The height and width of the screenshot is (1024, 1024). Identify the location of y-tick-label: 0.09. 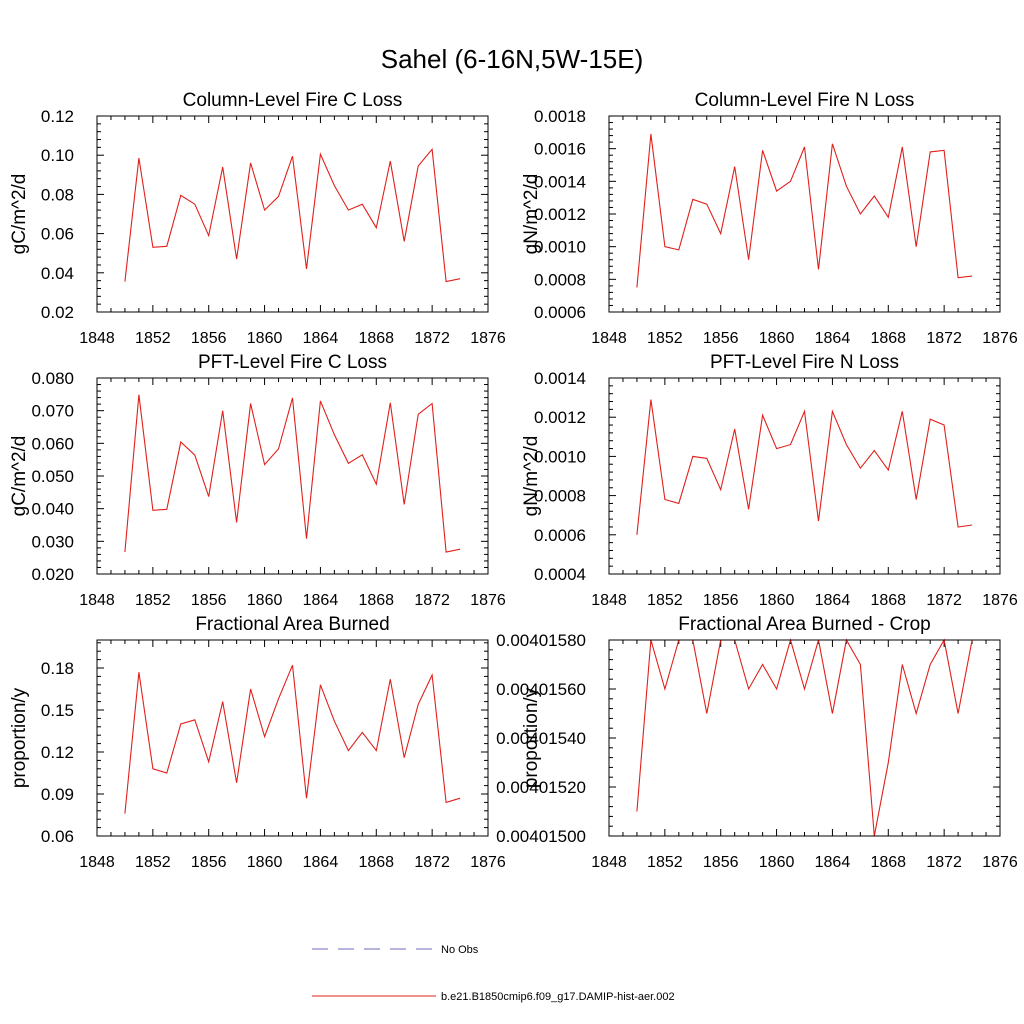
(57, 794).